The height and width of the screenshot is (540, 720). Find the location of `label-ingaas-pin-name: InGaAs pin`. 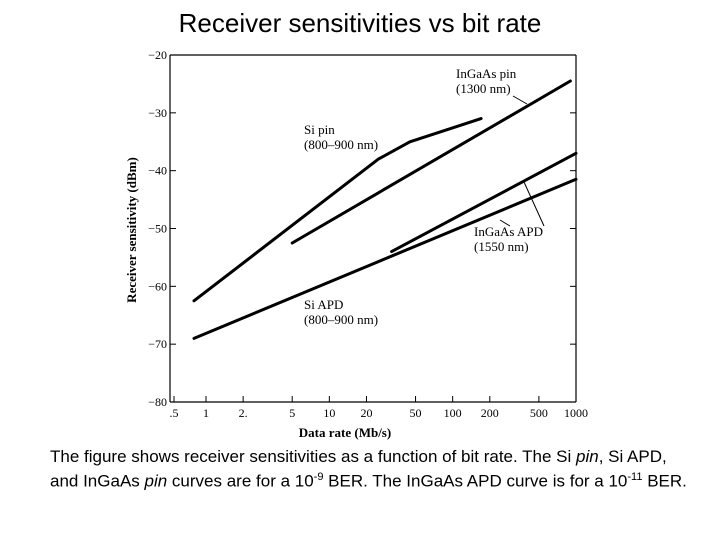

label-ingaas-pin-name: InGaAs pin is located at coordinates (486, 73).